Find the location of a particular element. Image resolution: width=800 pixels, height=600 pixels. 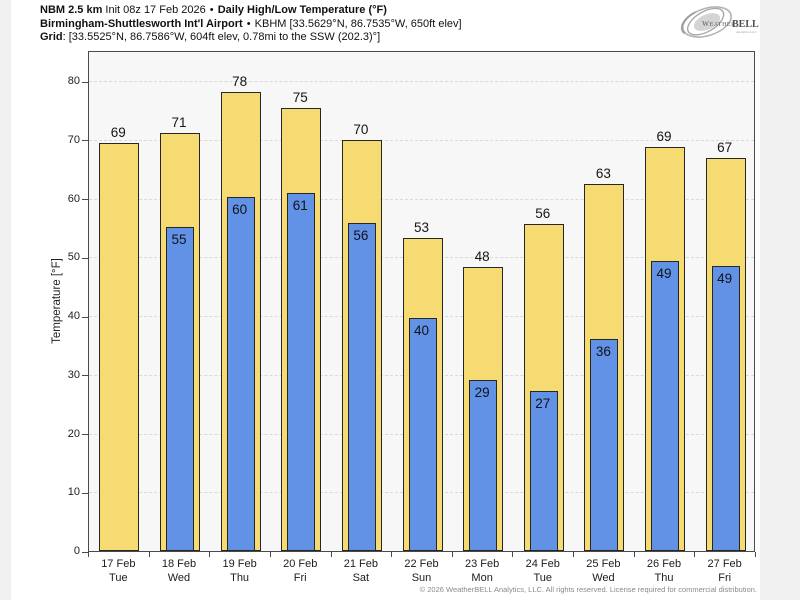

low-value-label: 29 is located at coordinates (482, 393).